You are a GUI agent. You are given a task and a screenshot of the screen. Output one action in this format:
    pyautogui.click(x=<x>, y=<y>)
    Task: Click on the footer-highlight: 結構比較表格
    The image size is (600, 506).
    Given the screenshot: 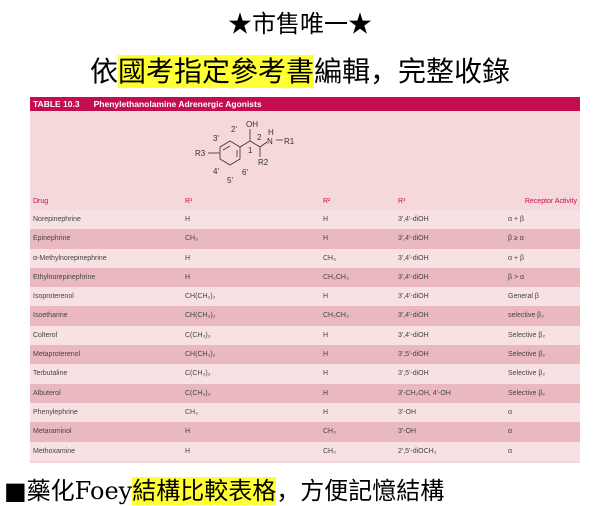 What is the action you would take?
    pyautogui.click(x=204, y=491)
    